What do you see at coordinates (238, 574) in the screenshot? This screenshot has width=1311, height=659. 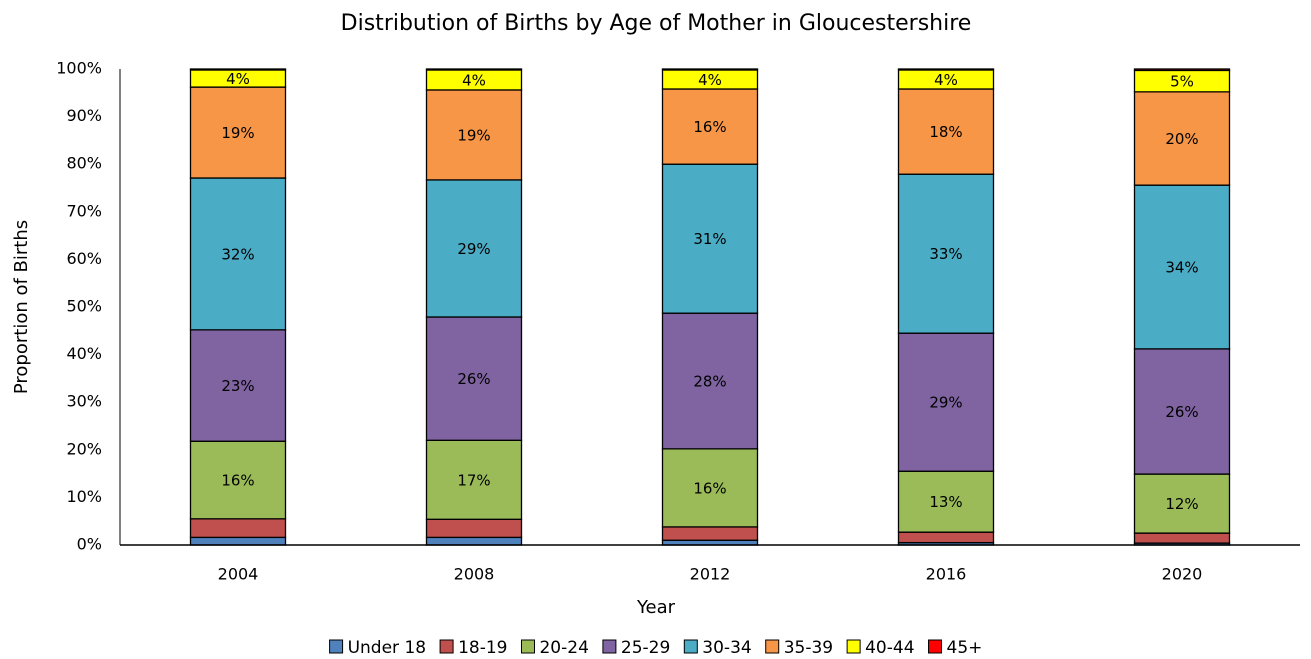 I see `x-tick-label: 2004` at bounding box center [238, 574].